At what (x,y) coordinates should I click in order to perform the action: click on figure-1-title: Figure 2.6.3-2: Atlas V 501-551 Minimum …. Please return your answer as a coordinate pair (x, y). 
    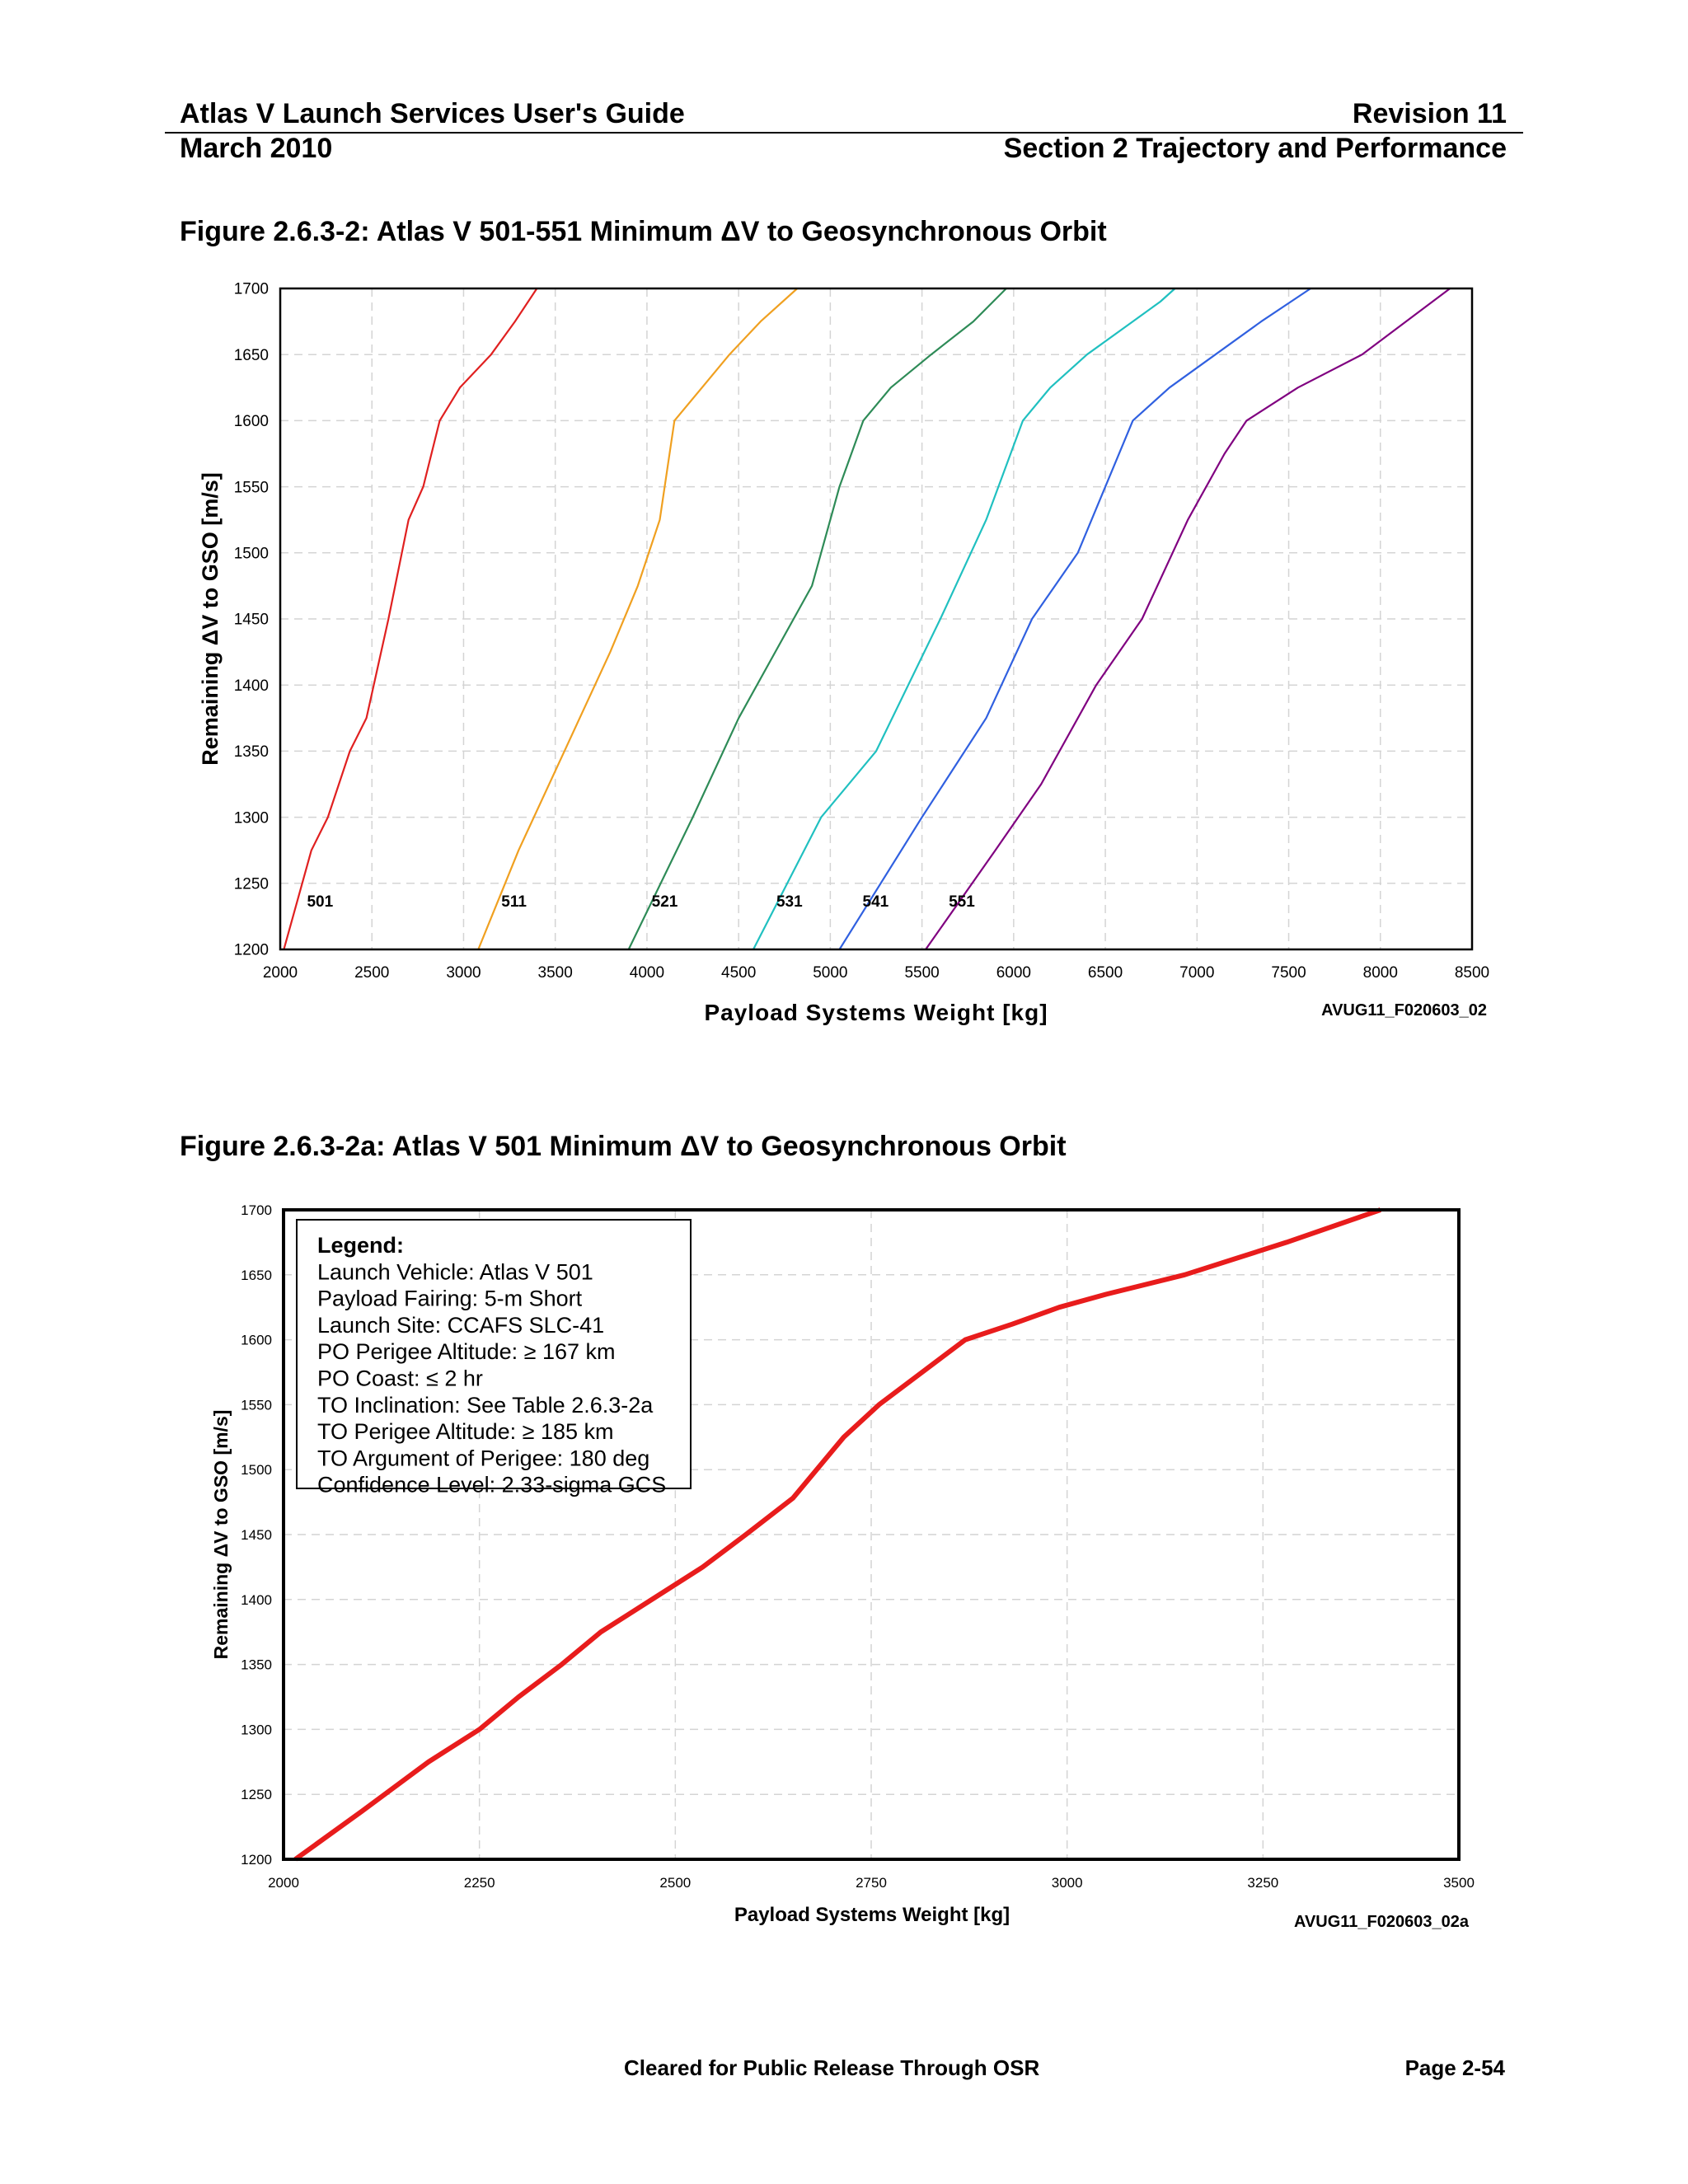
    Looking at the image, I should click on (644, 231).